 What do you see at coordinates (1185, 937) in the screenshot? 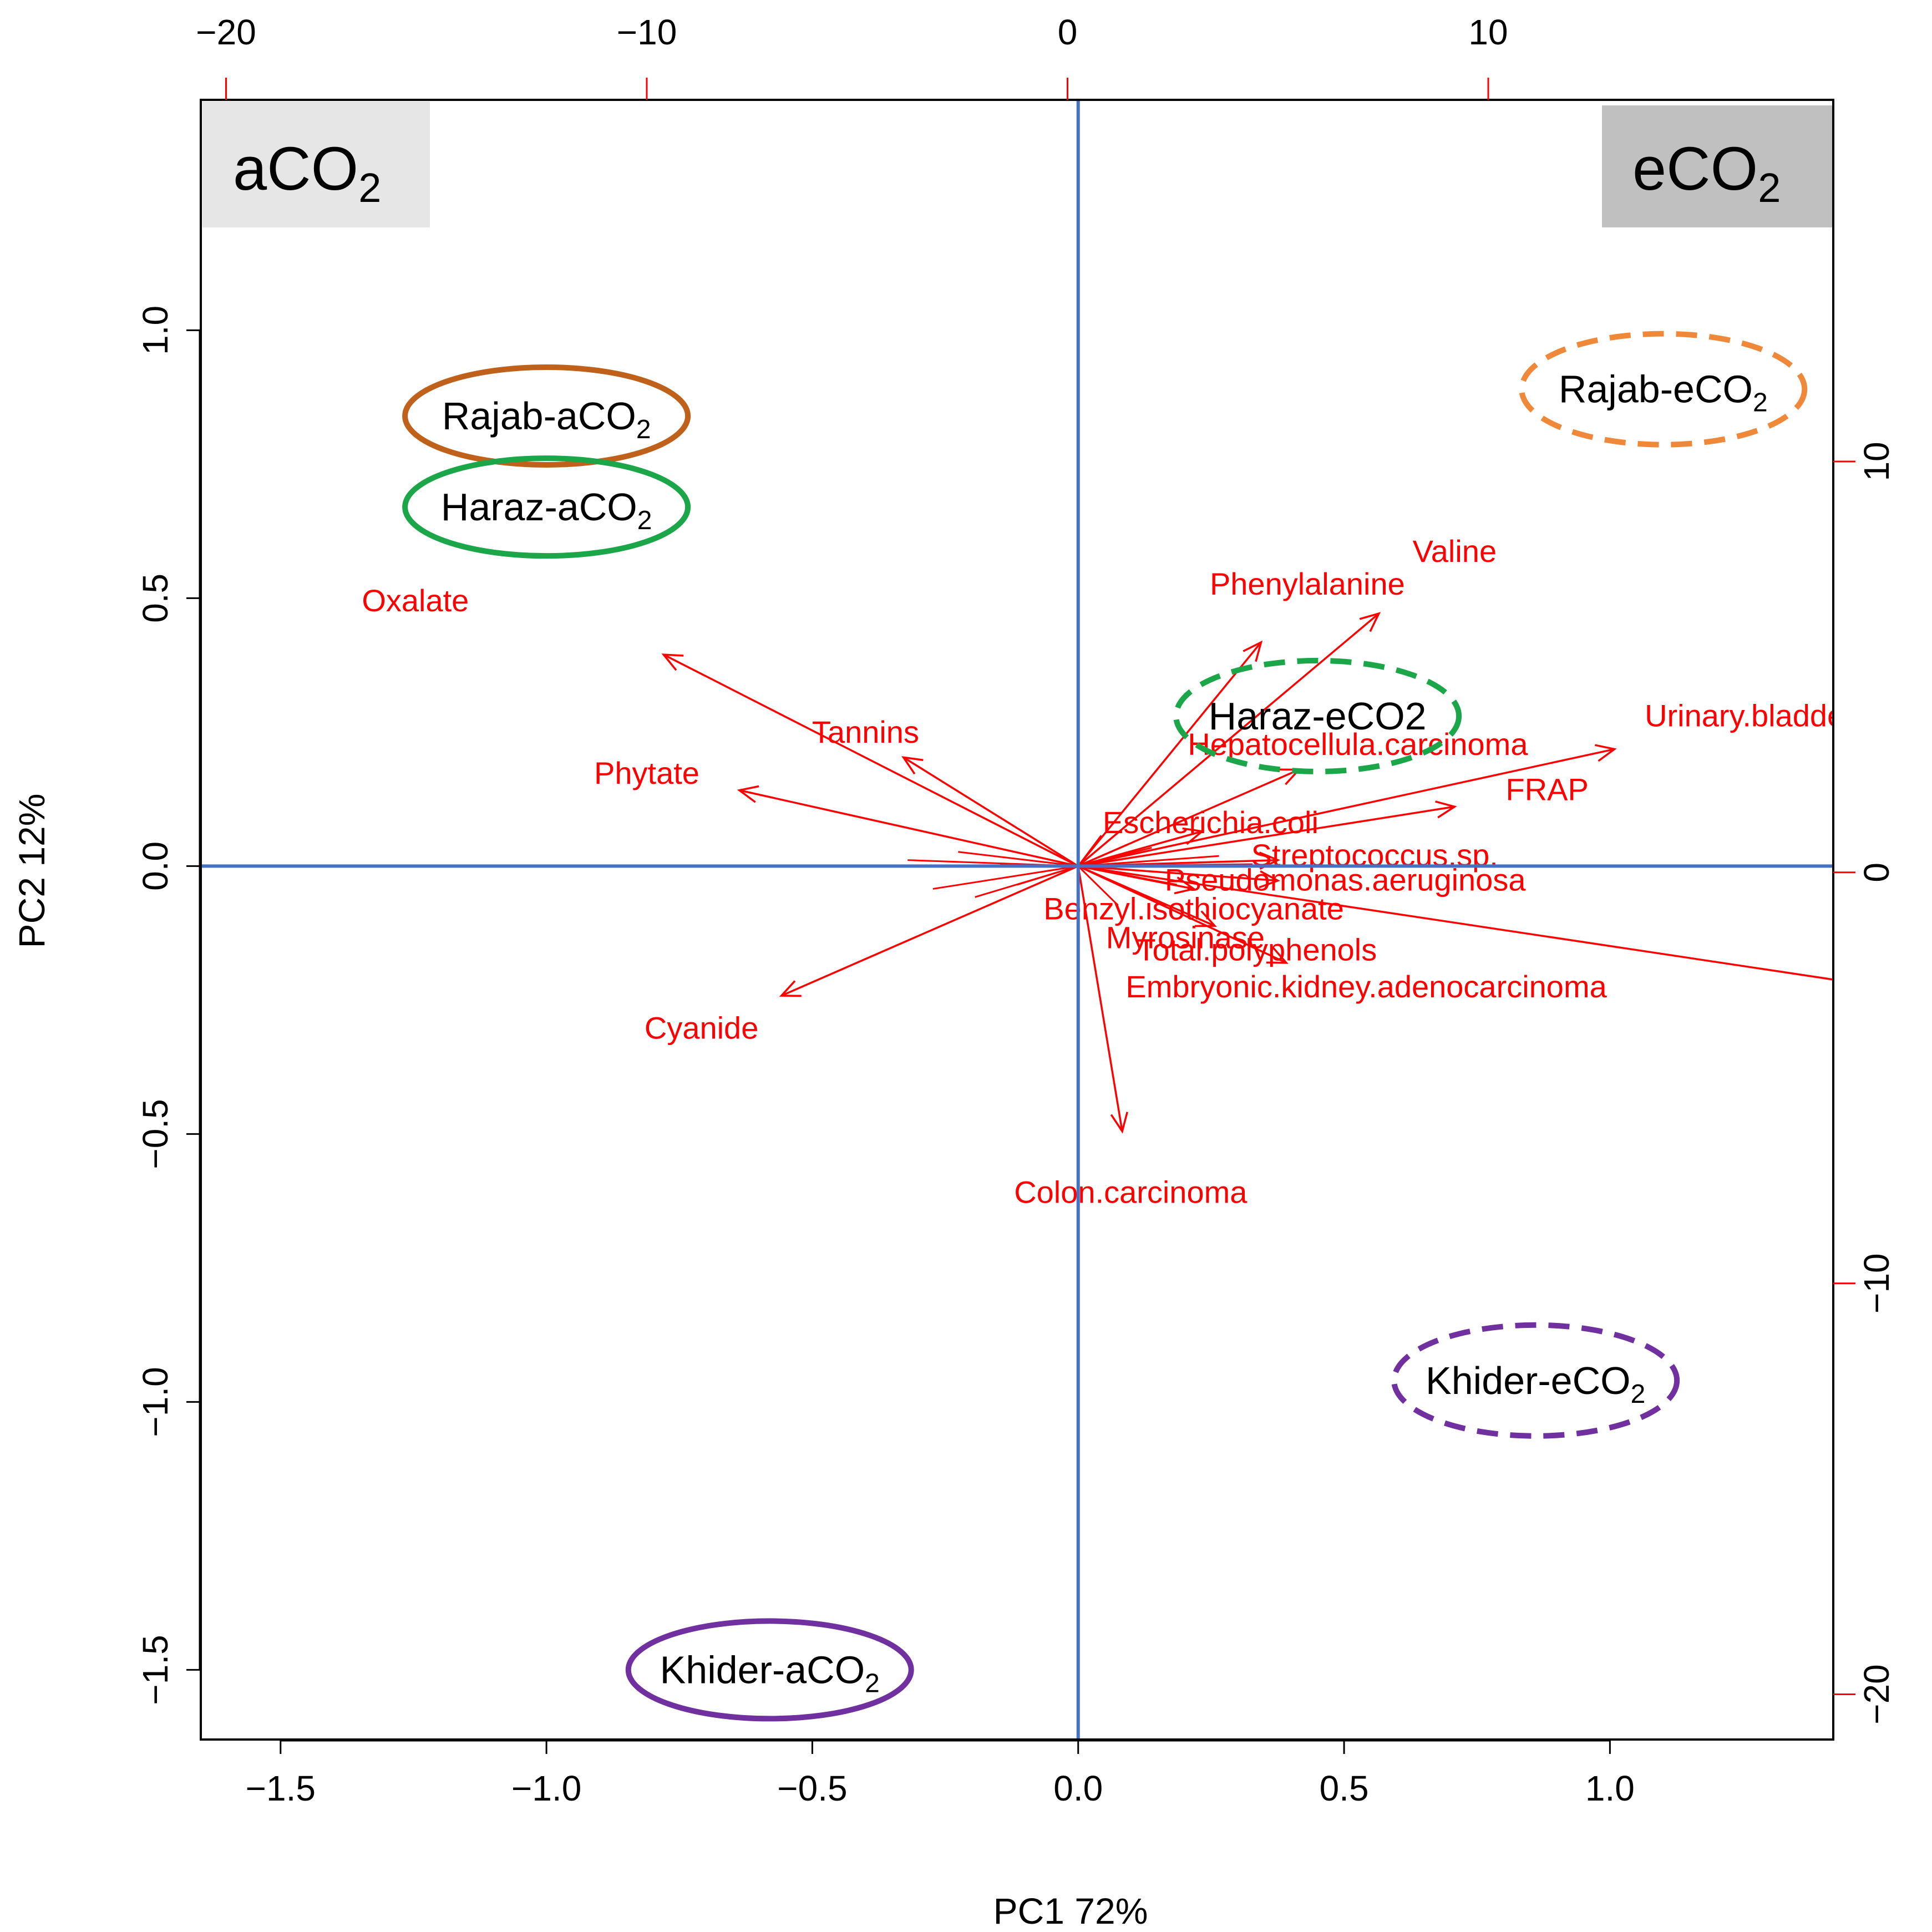
I see `loading-label: Myrosinase` at bounding box center [1185, 937].